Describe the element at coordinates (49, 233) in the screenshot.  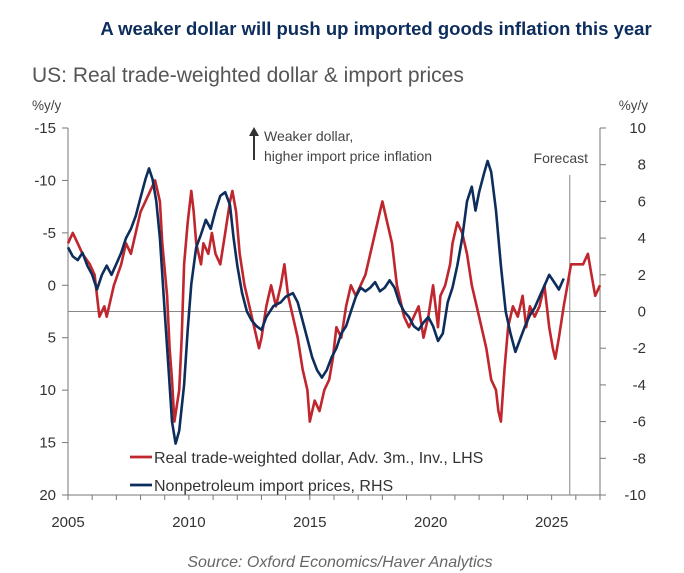
I see `left-tick-label: -5` at that location.